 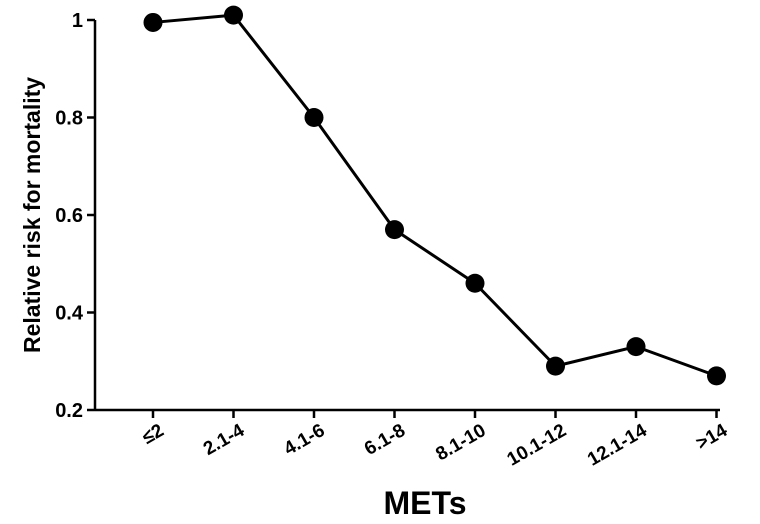 What do you see at coordinates (69, 119) in the screenshot?
I see `y-tick-label: 0.8` at bounding box center [69, 119].